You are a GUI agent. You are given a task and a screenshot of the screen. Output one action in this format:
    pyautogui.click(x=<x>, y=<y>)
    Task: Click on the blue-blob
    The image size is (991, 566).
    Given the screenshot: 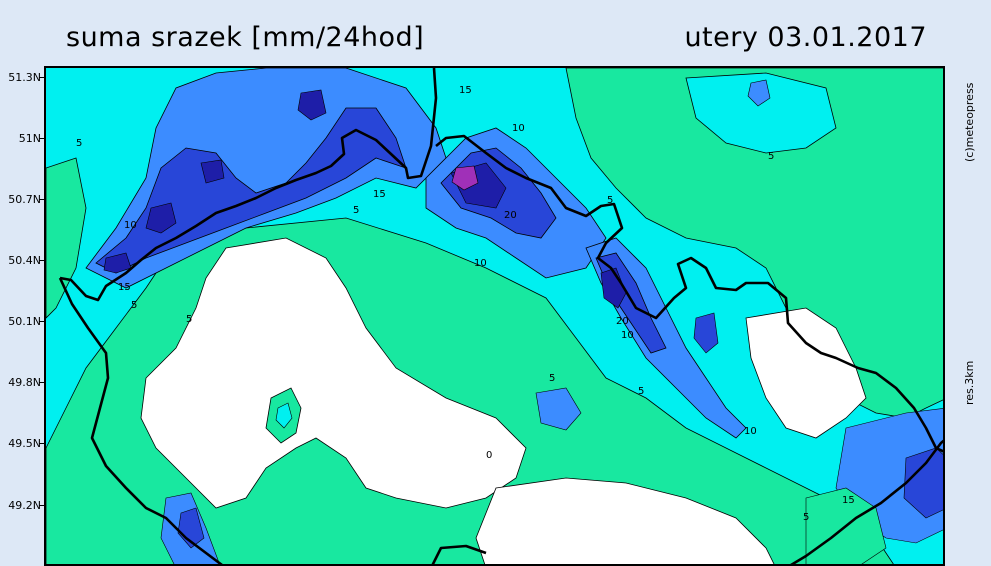 What is the action you would take?
    pyautogui.click(x=558, y=409)
    